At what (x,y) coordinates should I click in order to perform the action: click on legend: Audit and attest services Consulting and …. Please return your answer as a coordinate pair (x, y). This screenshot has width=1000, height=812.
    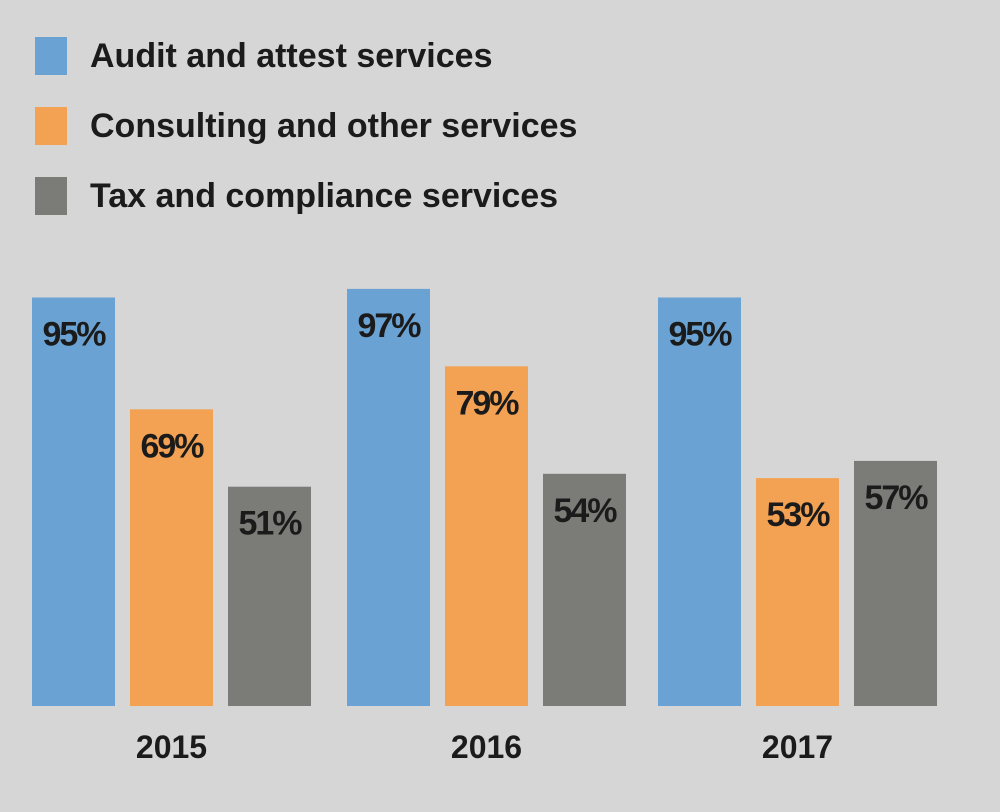
    Looking at the image, I should click on (306, 126).